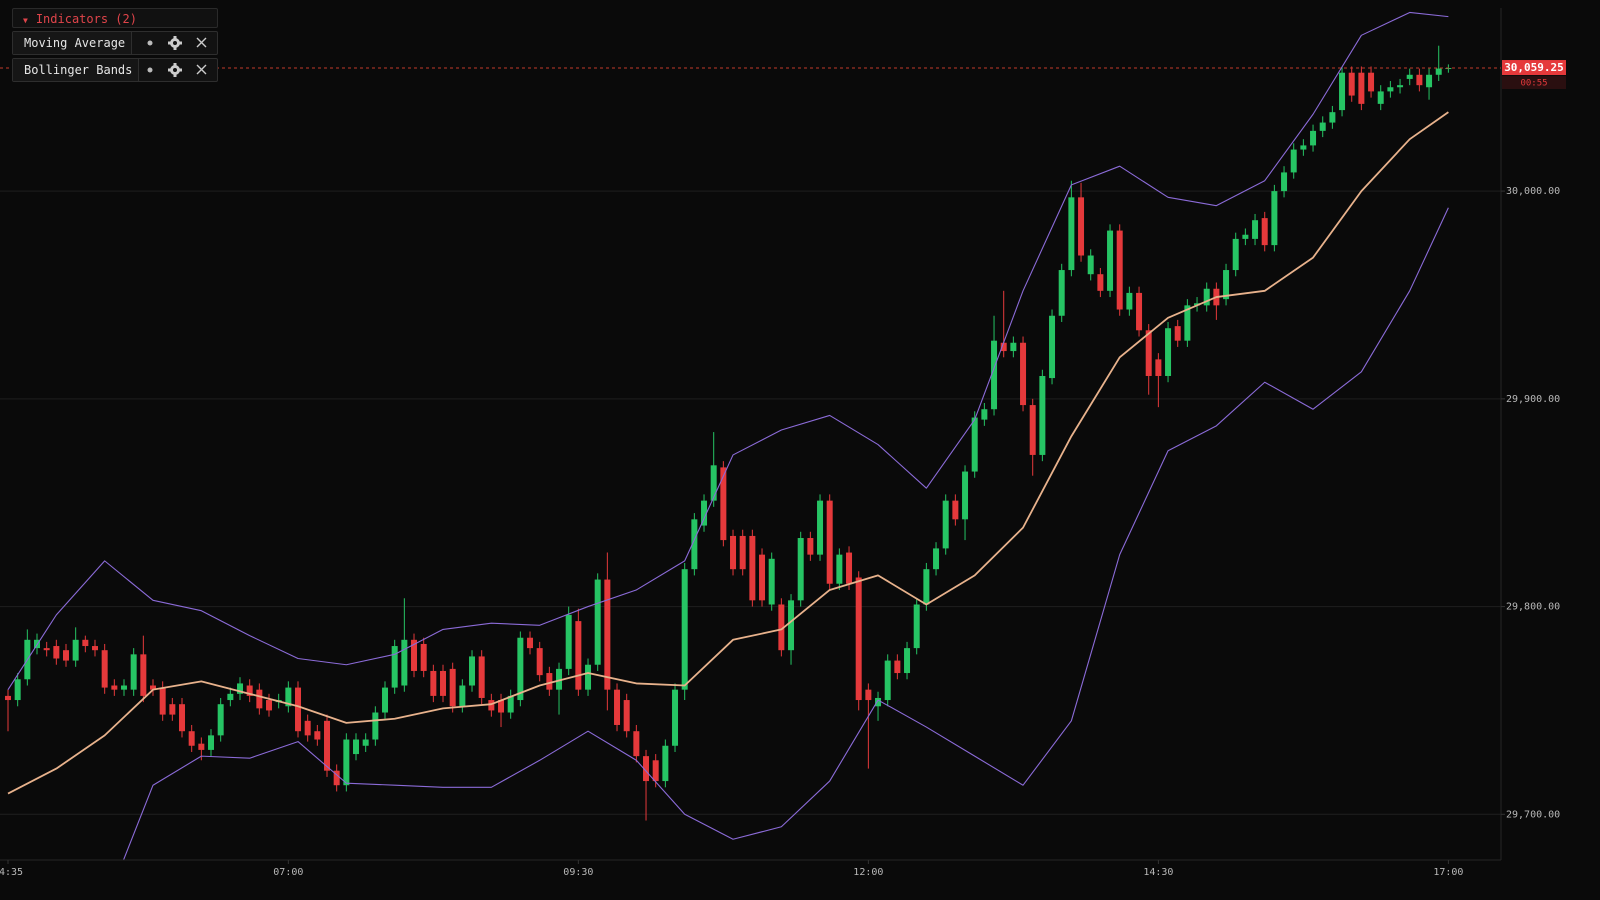 This screenshot has width=1600, height=900. What do you see at coordinates (288, 872) in the screenshot?
I see `x-tick-label: 07:00` at bounding box center [288, 872].